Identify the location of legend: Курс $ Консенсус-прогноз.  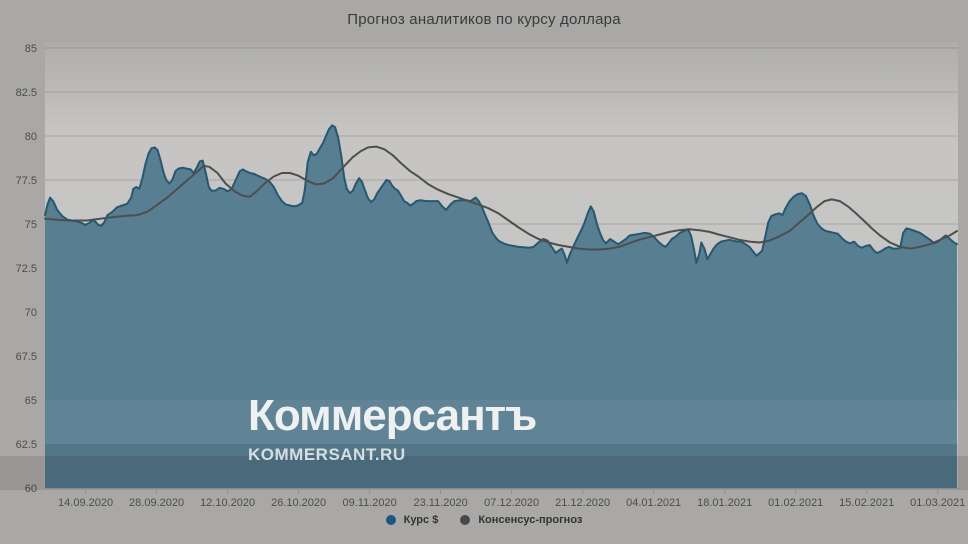
(484, 520).